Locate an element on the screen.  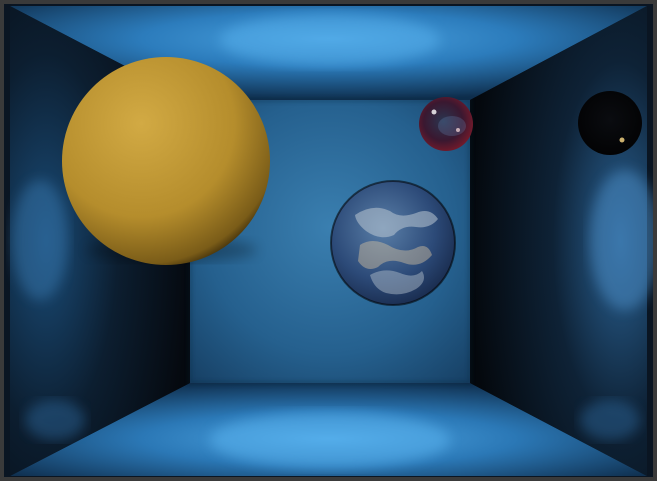
red-glass-sphere is located at coordinates (446, 124).